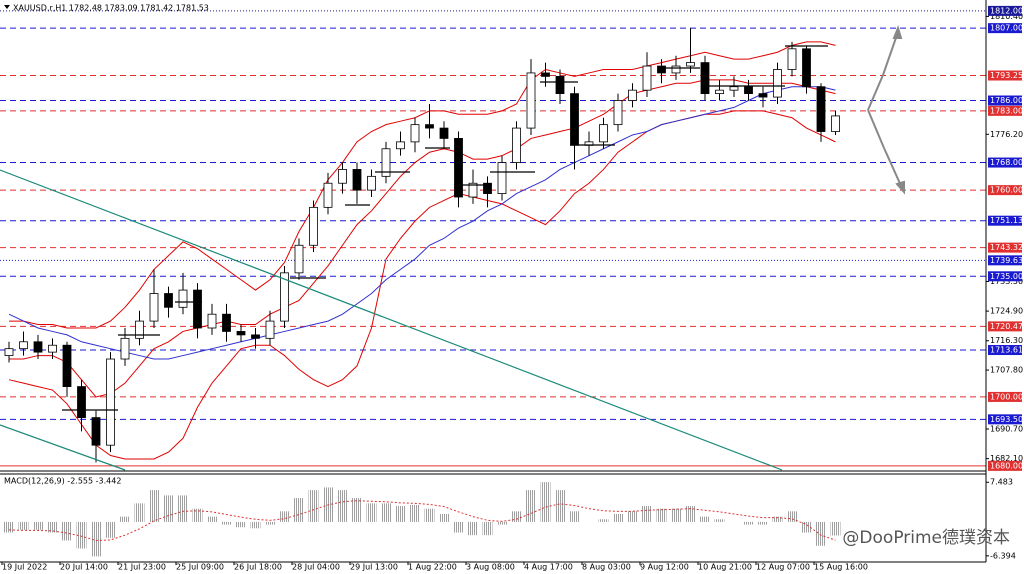  I want to click on price-axis-bg, so click(1005, 287).